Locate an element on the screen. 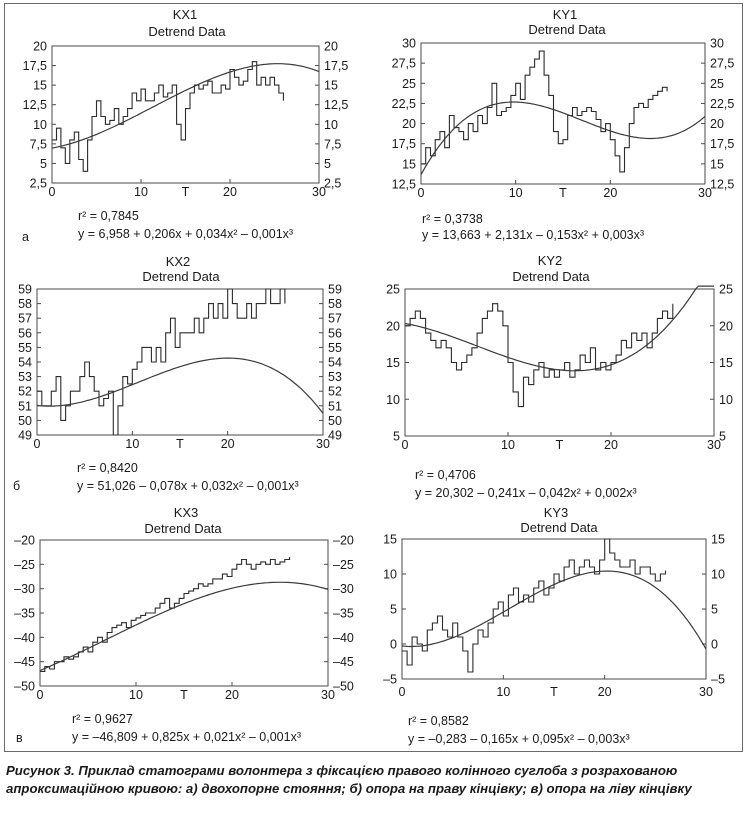 The width and height of the screenshot is (748, 818). y-tick-label-right: 22,5 is located at coordinates (722, 104).